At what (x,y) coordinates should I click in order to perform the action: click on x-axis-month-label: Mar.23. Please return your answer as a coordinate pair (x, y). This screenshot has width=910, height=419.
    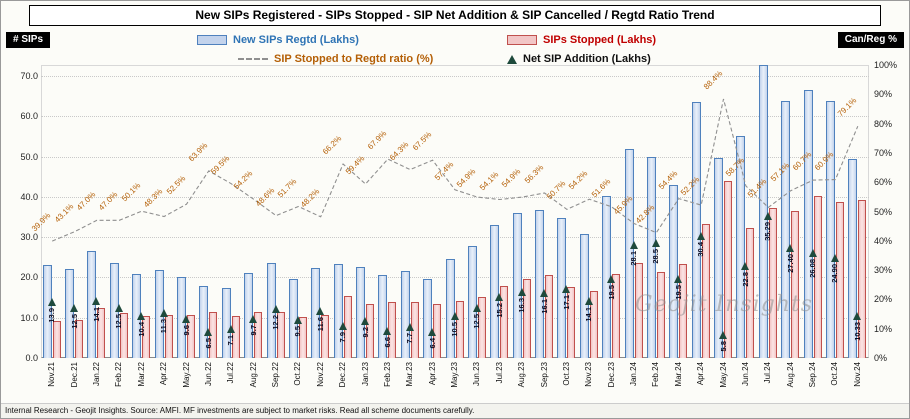
    Looking at the image, I should click on (410, 374).